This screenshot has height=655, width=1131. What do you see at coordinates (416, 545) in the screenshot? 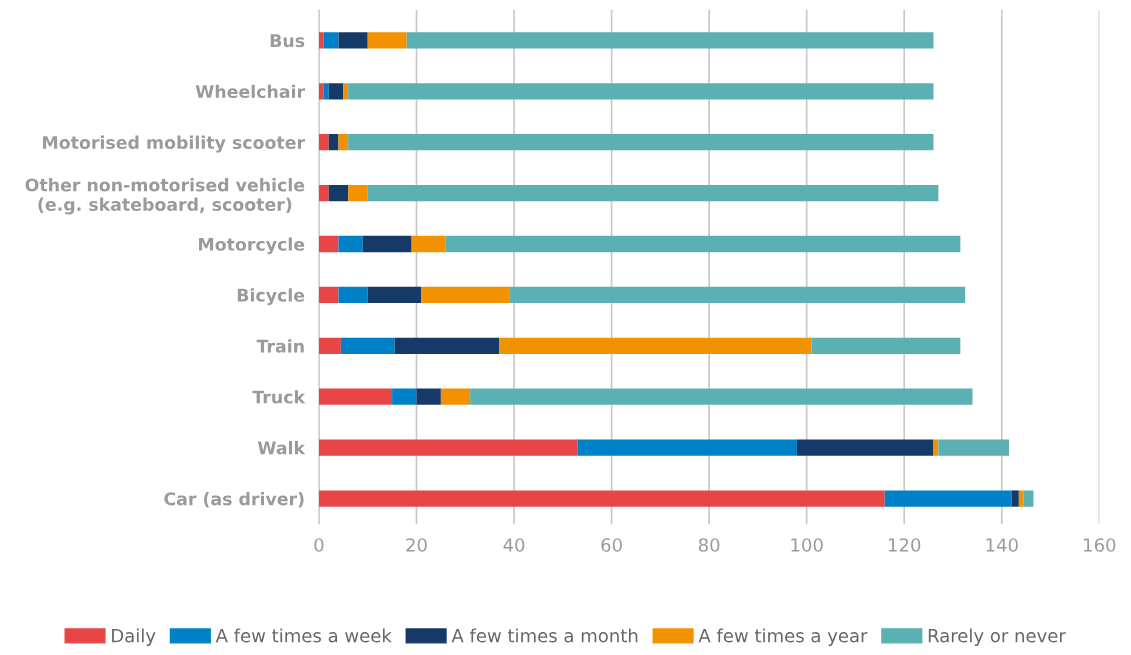
I see `x-tick-label: 20` at bounding box center [416, 545].